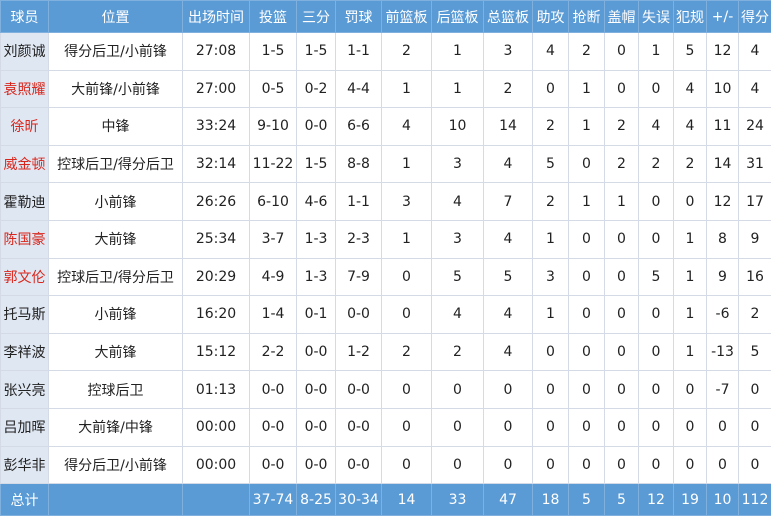  What do you see at coordinates (358, 201) in the screenshot?
I see `stat-cell: 1-1` at bounding box center [358, 201].